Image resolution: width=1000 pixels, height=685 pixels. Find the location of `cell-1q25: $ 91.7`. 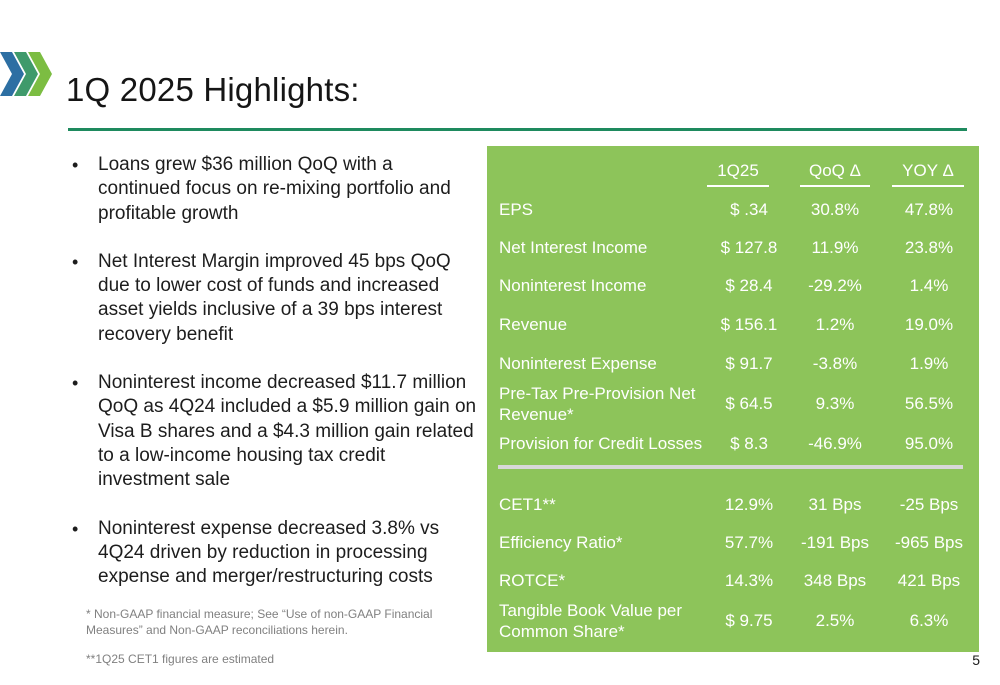

cell-1q25: $ 91.7 is located at coordinates (749, 363).